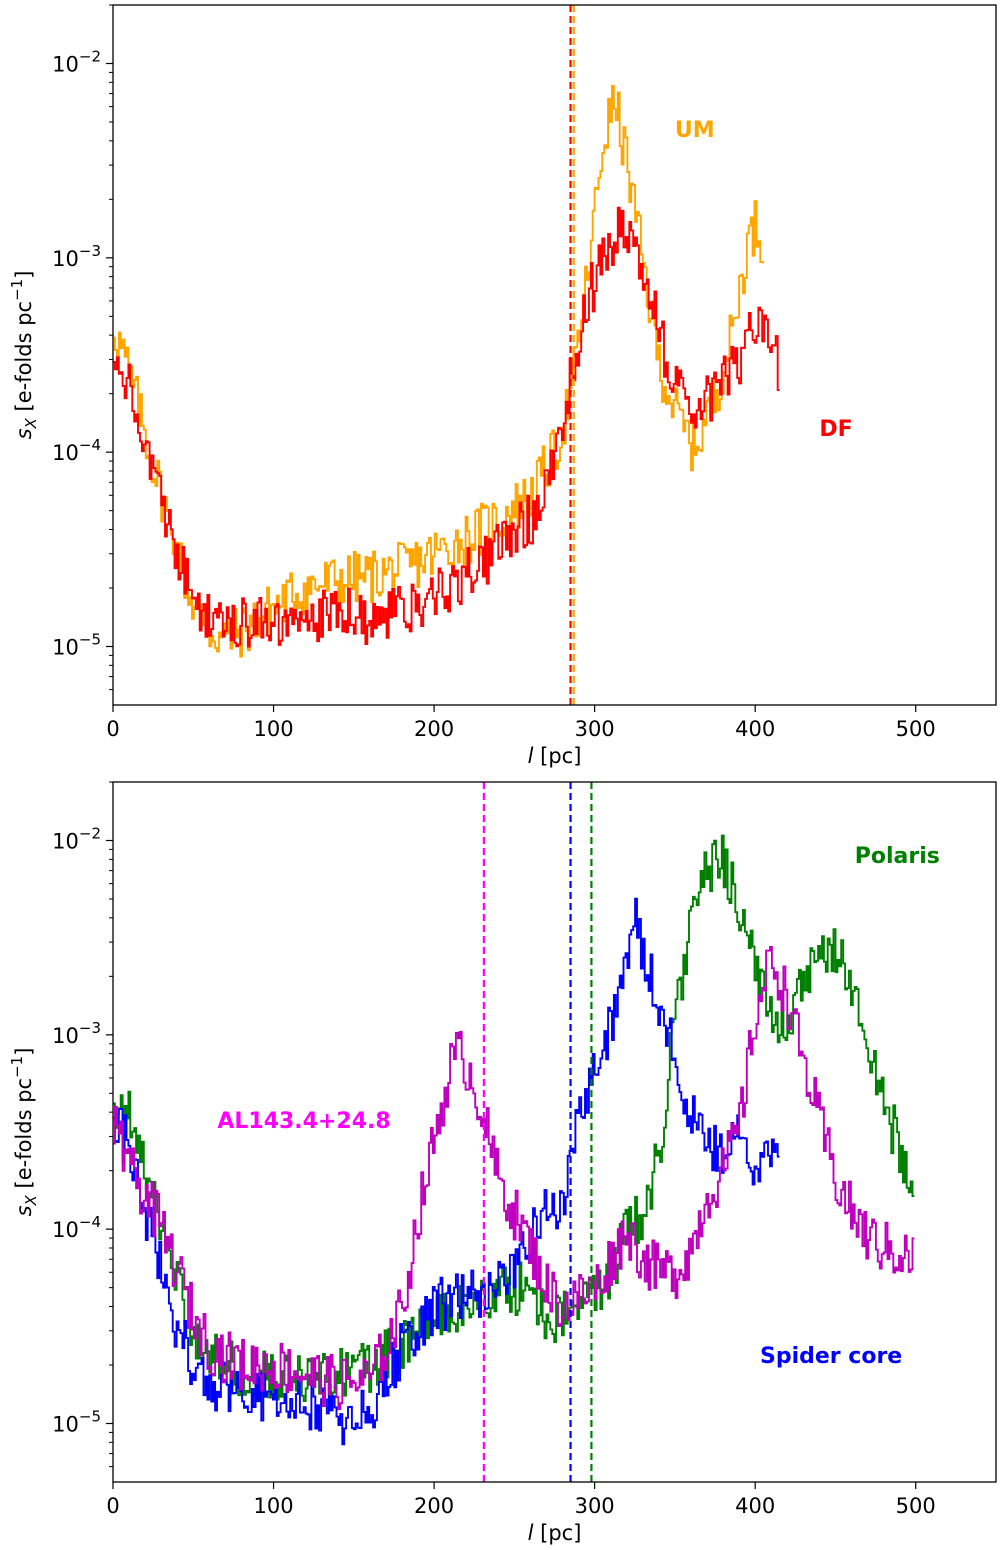 The width and height of the screenshot is (1000, 1550). I want to click on series-label-df: DF, so click(835, 429).